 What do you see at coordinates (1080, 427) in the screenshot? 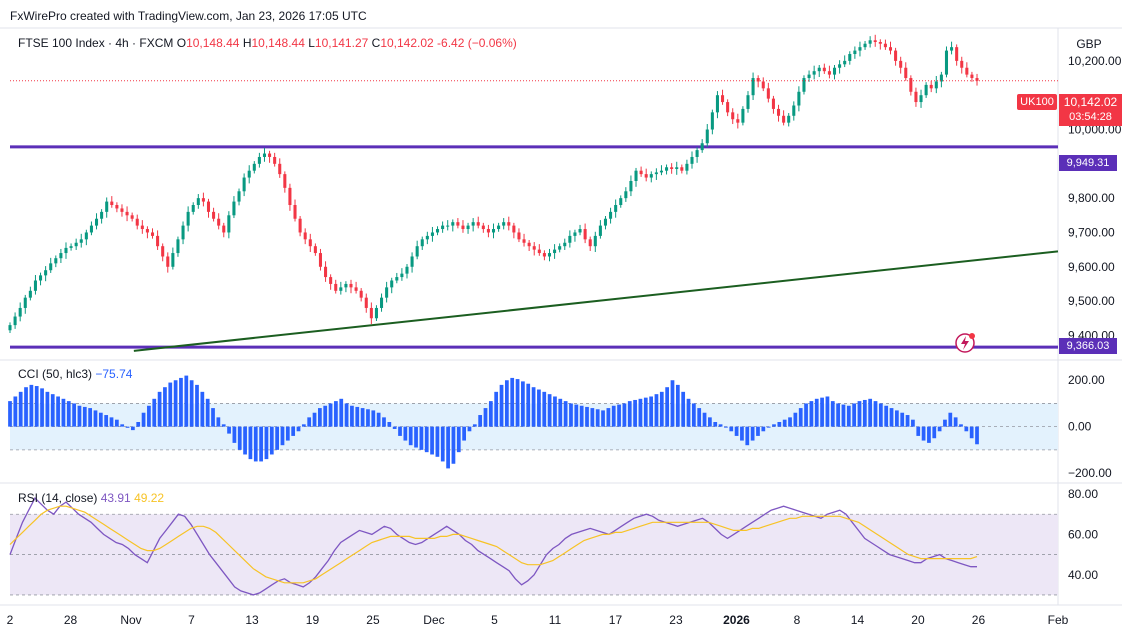
I see `cci-axis-tick: 0.00` at bounding box center [1080, 427].